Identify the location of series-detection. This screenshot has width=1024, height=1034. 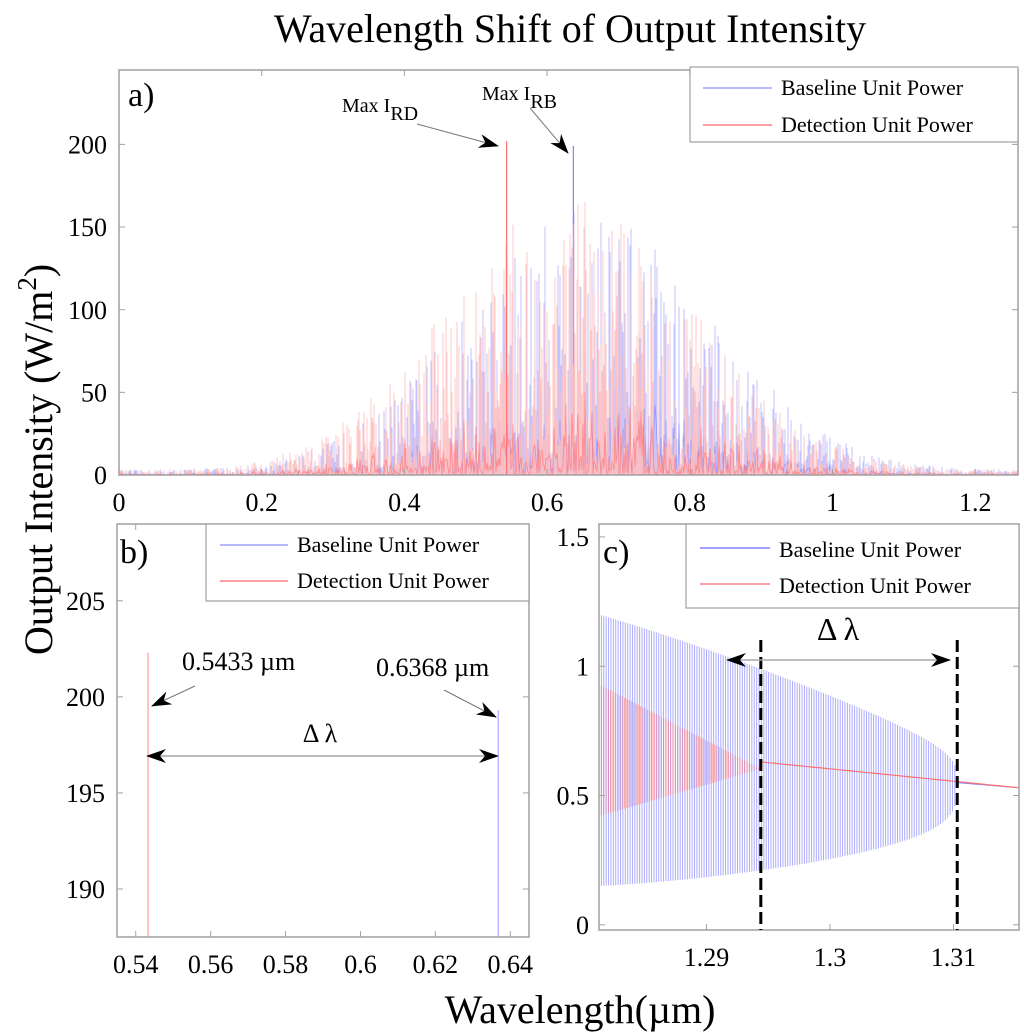
(809, 750).